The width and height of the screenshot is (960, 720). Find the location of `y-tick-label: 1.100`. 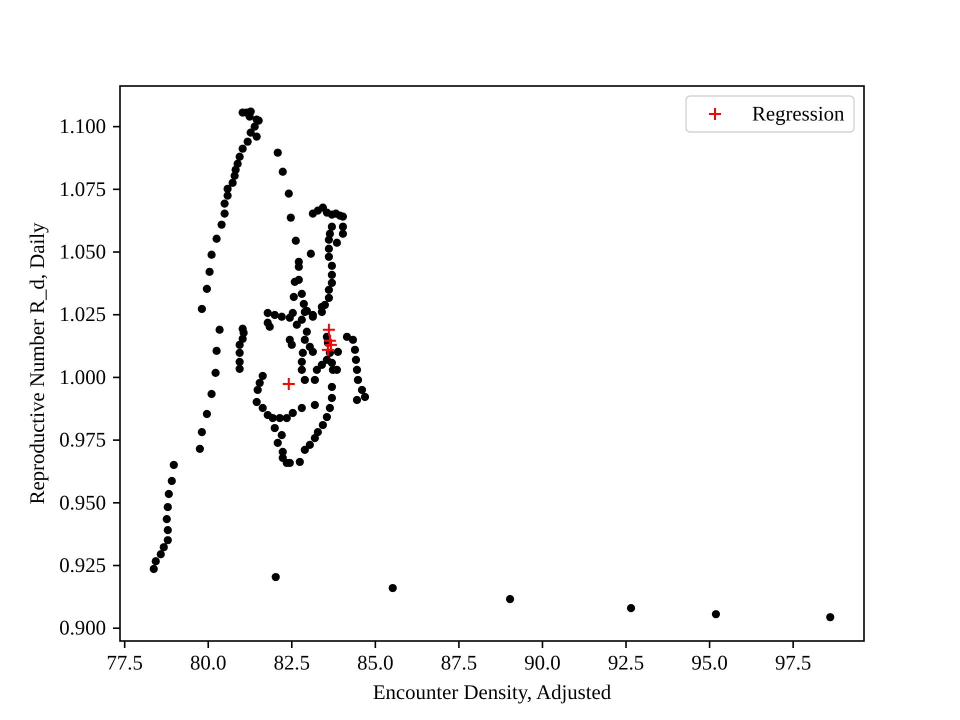

y-tick-label: 1.100 is located at coordinates (82, 126).